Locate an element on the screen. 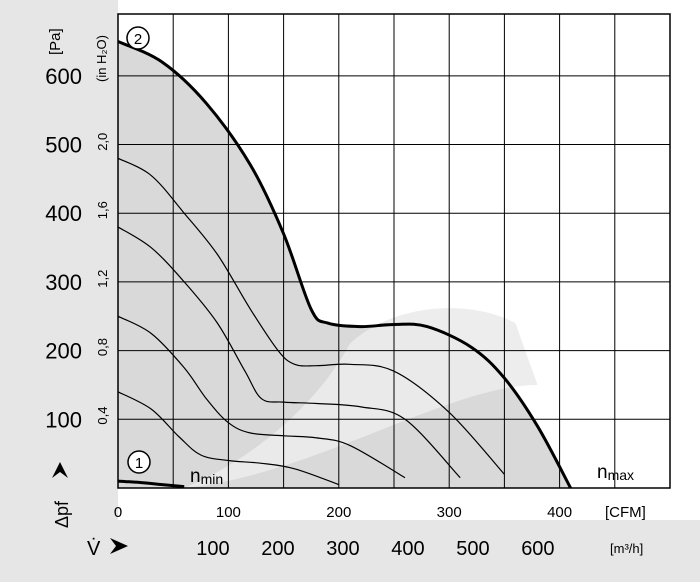 The height and width of the screenshot is (587, 700). curve-1-number: 1 is located at coordinates (139, 463).